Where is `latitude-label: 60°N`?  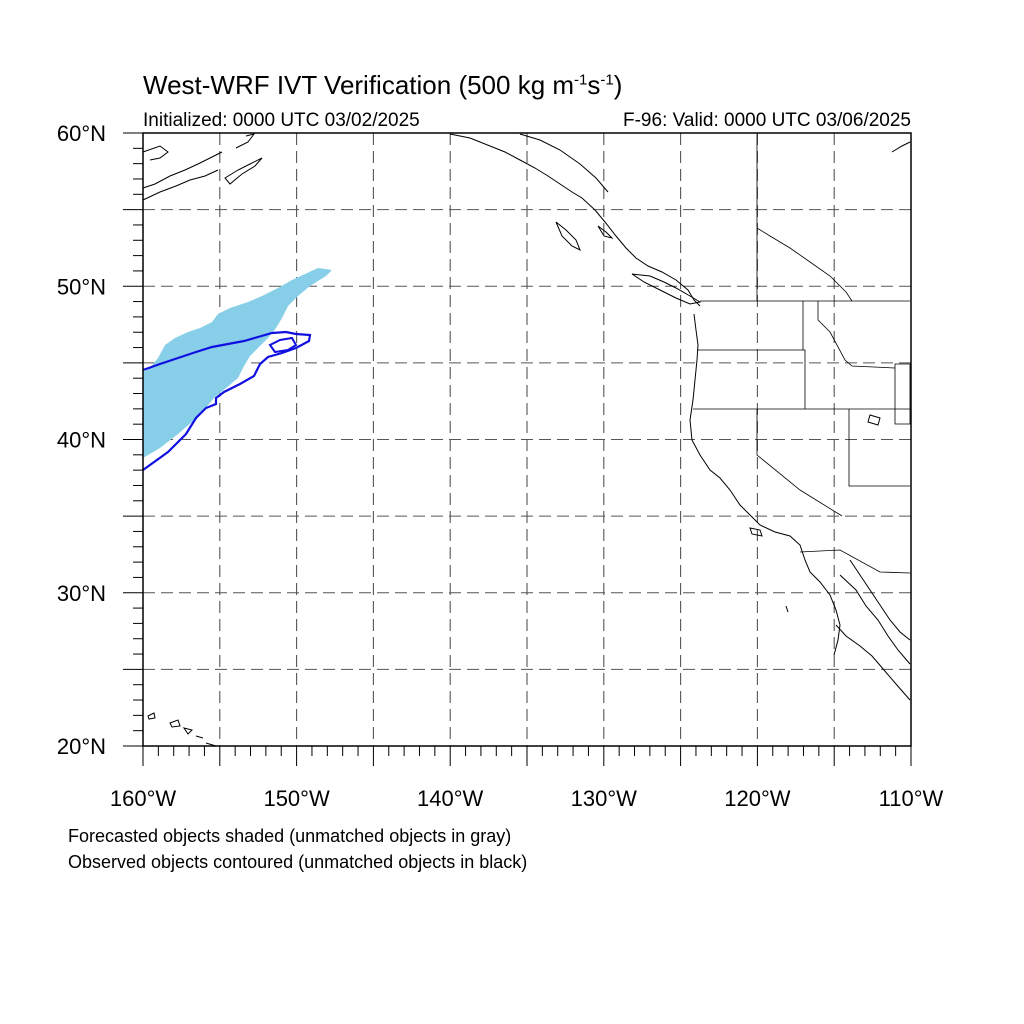
latitude-label: 60°N is located at coordinates (81, 133).